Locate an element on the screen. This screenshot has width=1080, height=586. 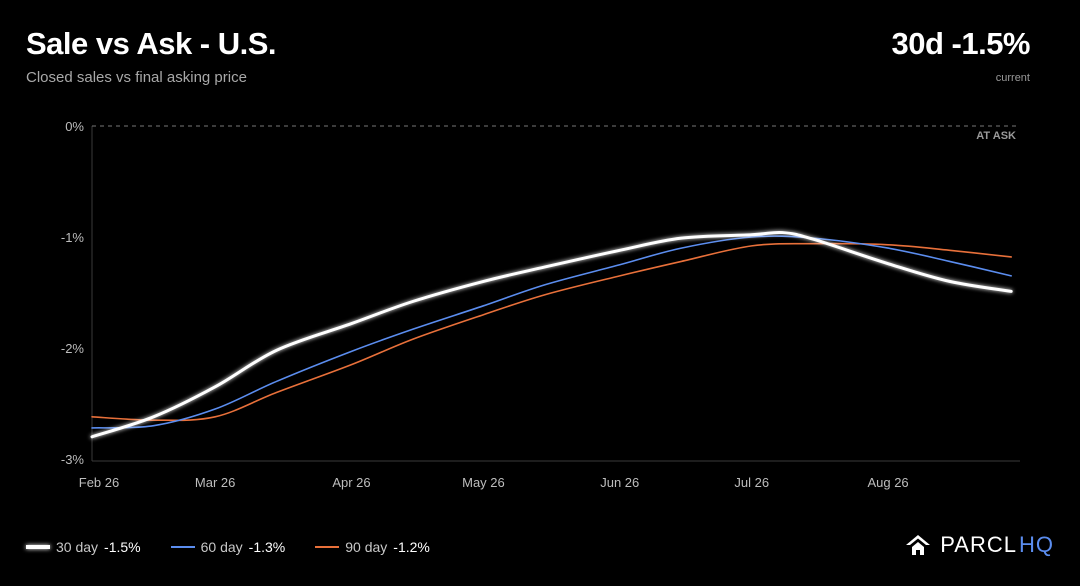
x-tick-label: May 26 is located at coordinates (483, 482).